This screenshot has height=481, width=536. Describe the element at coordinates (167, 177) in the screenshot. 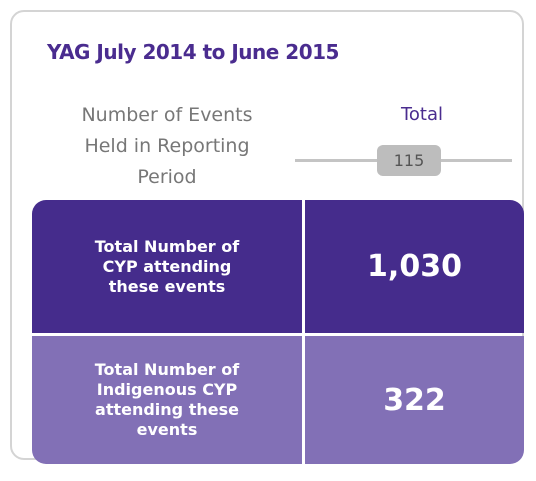

I see `label-line: Period` at that location.